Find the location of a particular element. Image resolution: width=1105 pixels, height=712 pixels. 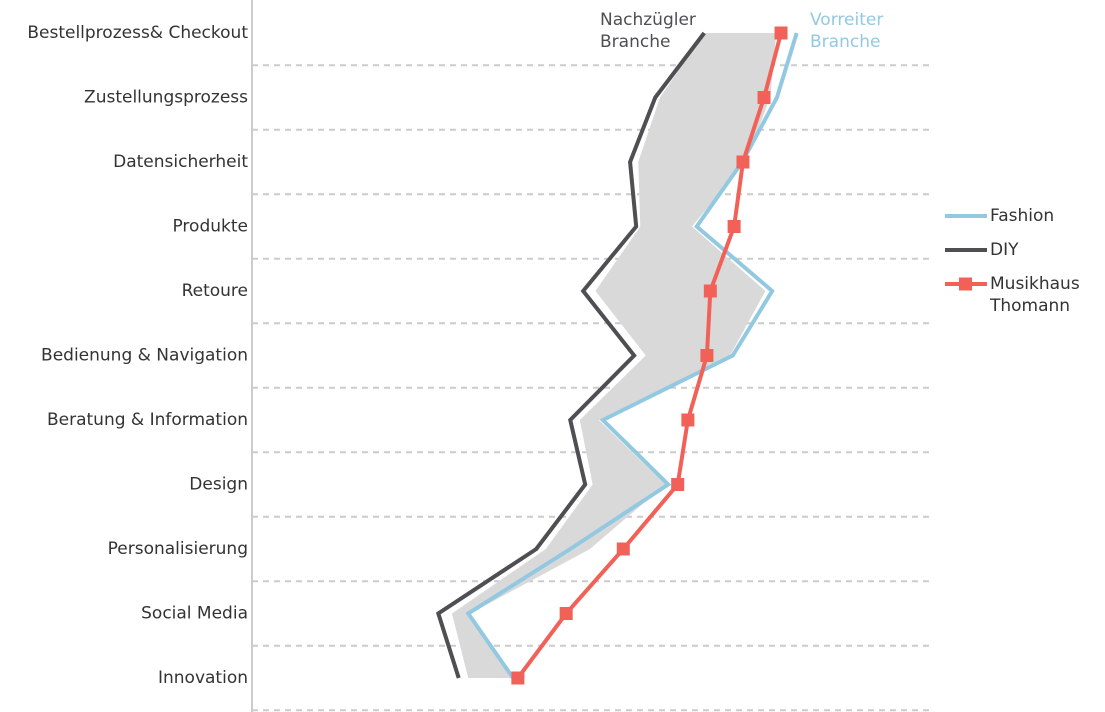

legend-item: Musikhaus Thomann is located at coordinates (1012, 295).